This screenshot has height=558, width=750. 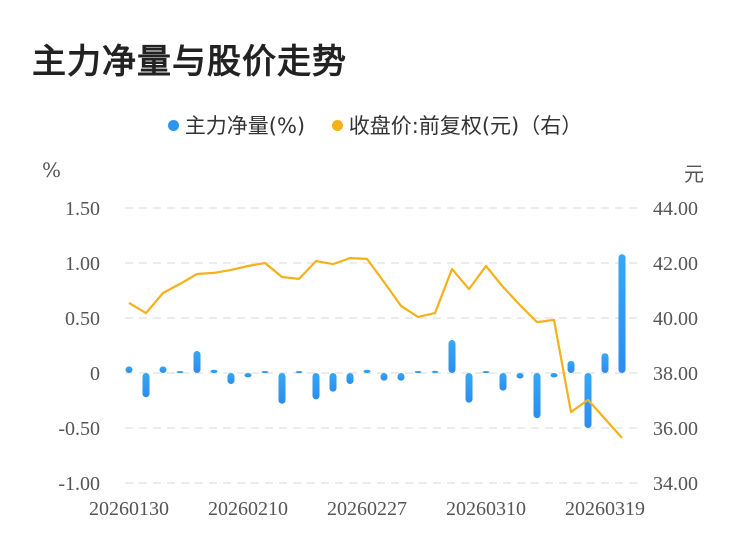 What do you see at coordinates (367, 509) in the screenshot?
I see `x-tick-label: 20260227` at bounding box center [367, 509].